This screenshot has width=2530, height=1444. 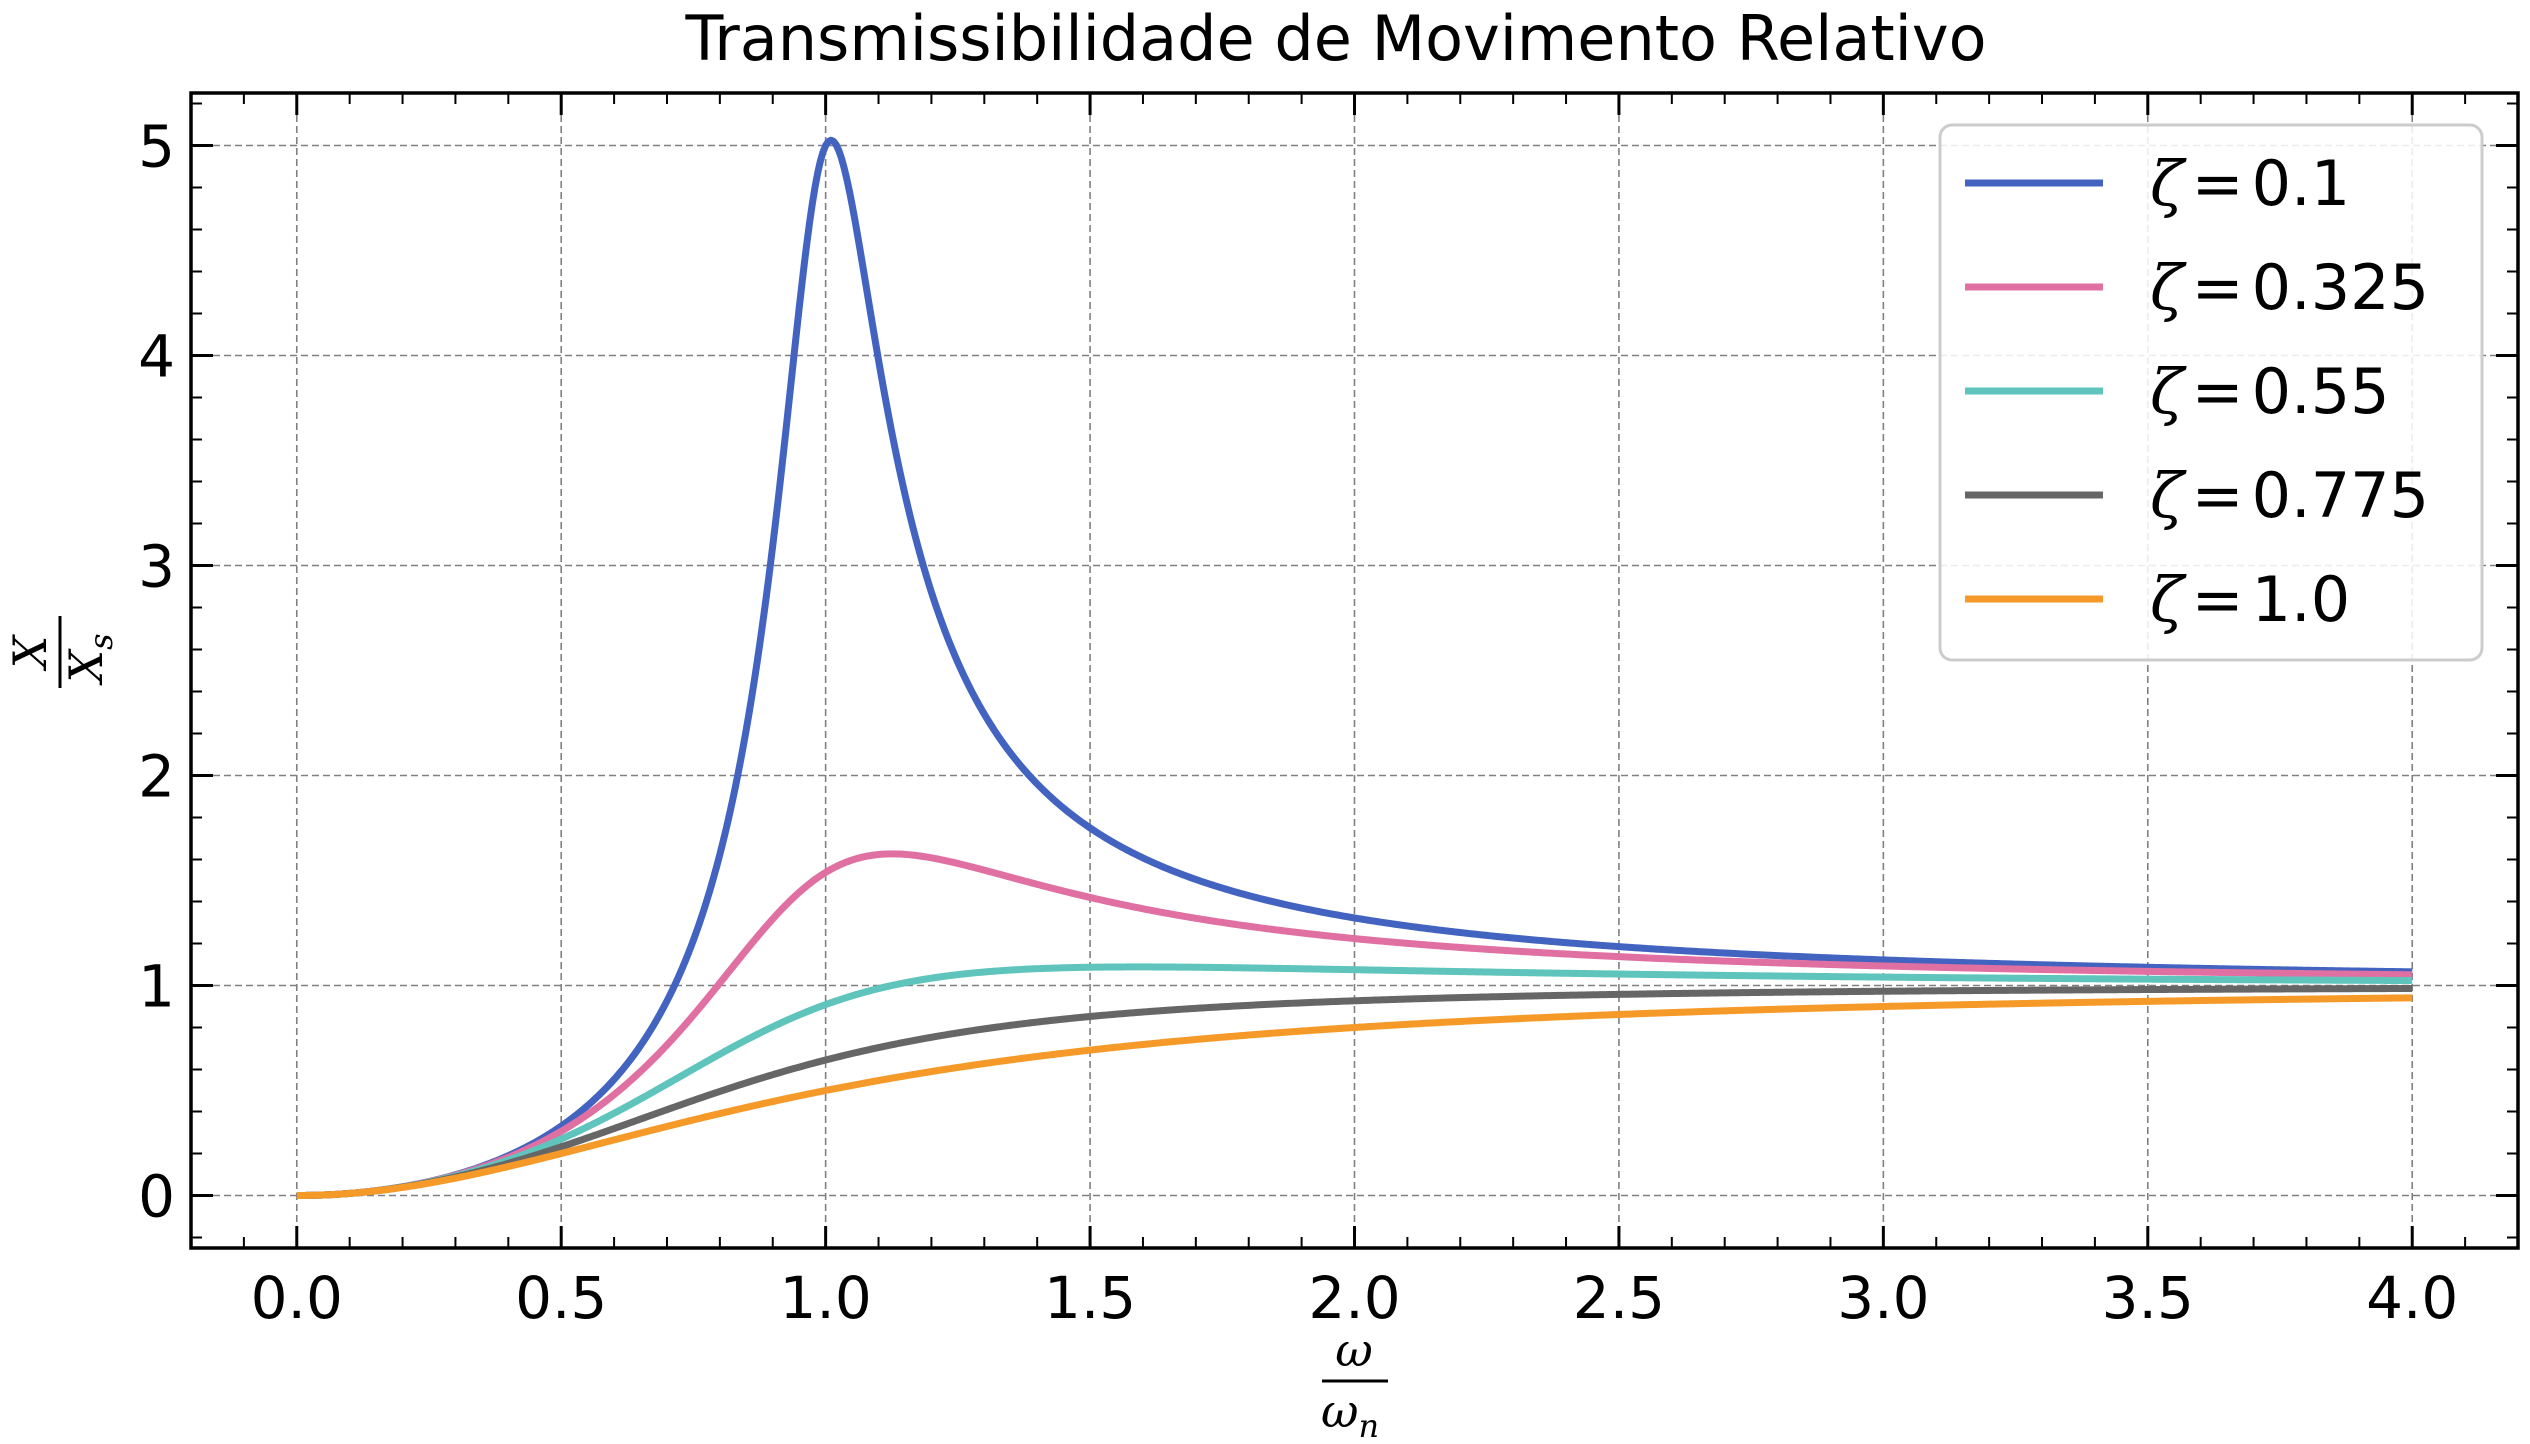 What do you see at coordinates (2289, 287) in the screenshot?
I see `legend-label-1: ζ = 0.325` at bounding box center [2289, 287].